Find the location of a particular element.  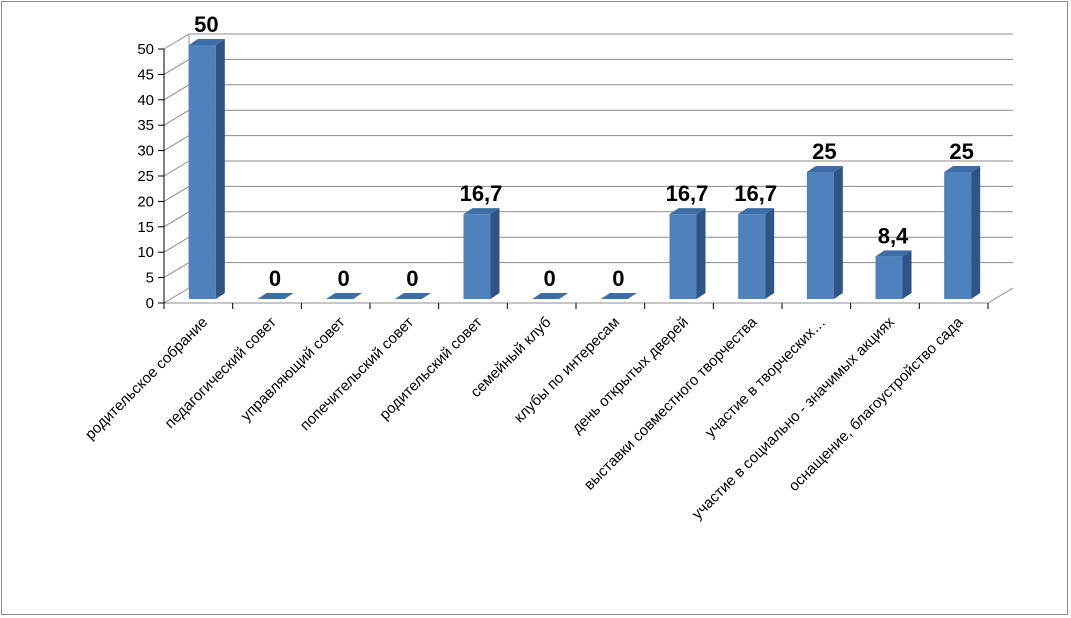

category-label: попечительский совет is located at coordinates (357, 374).